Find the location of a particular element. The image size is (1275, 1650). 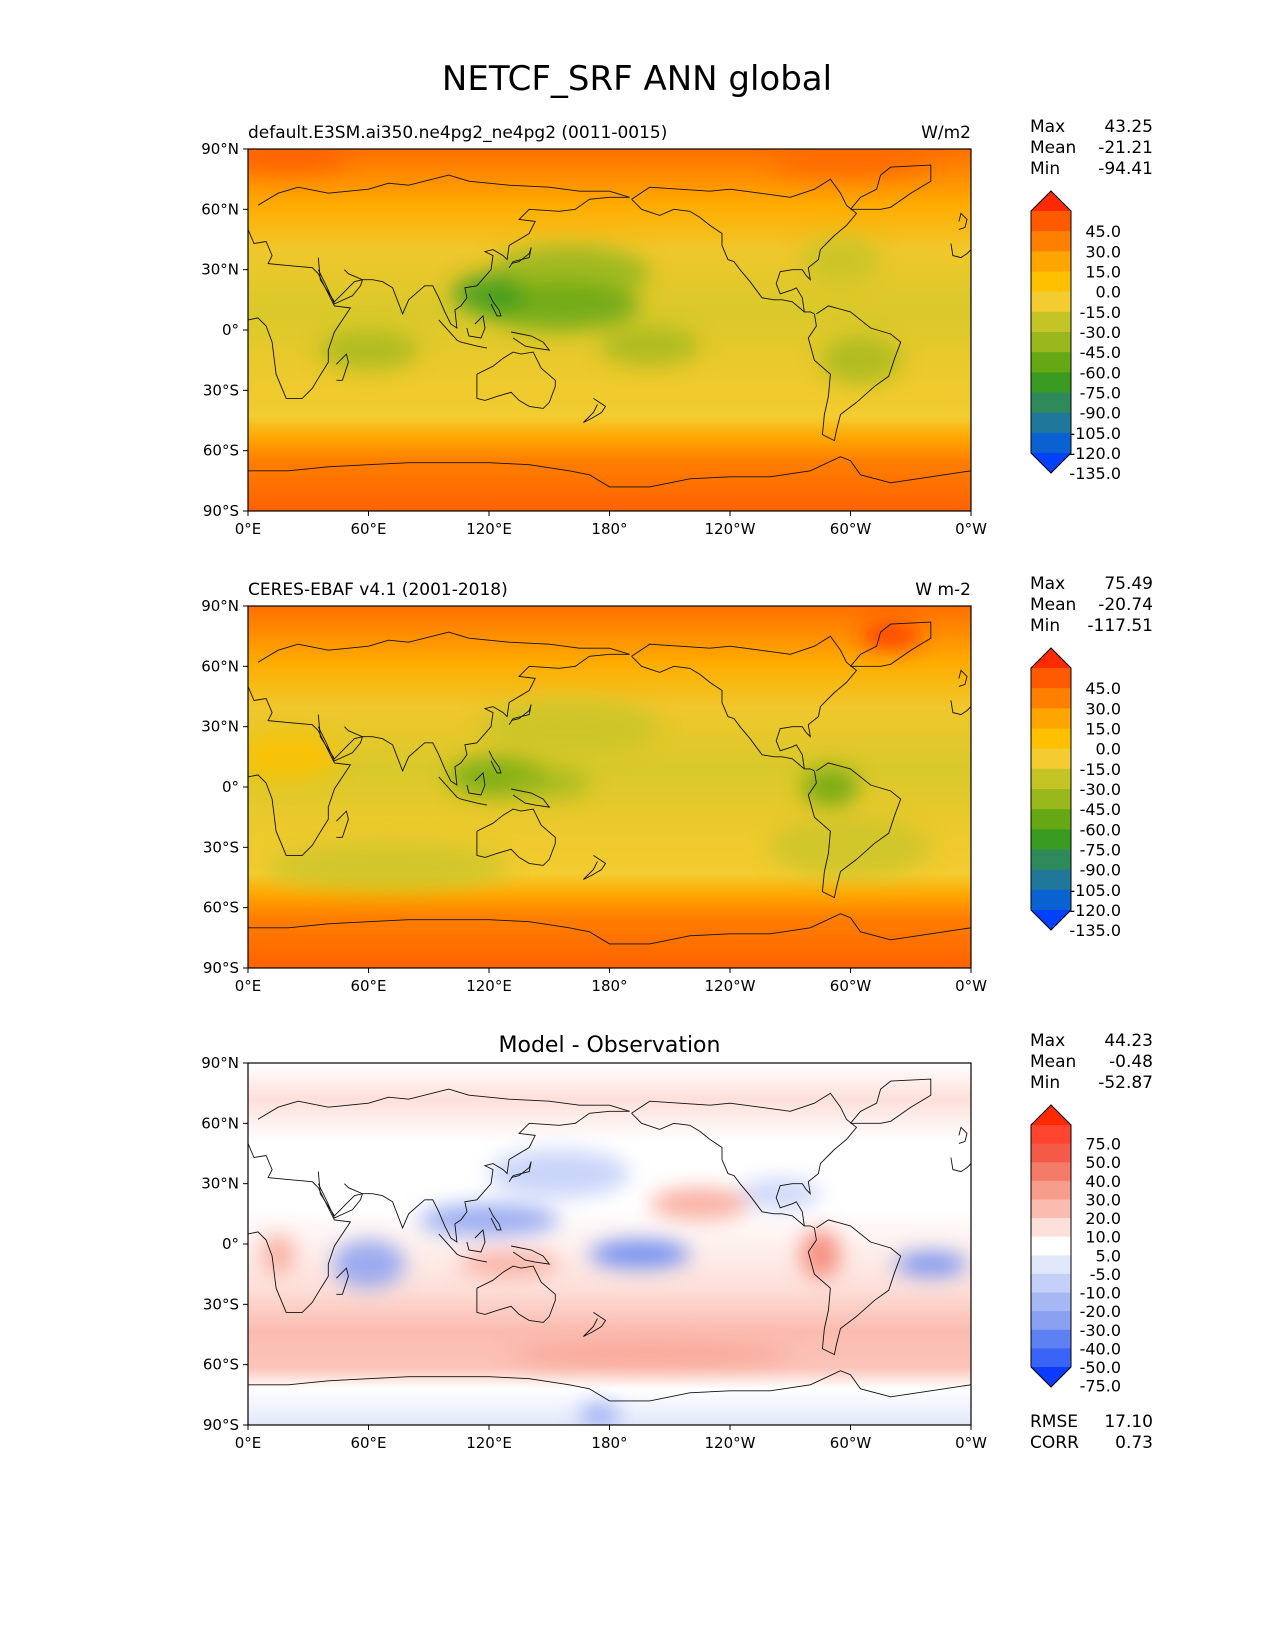

lat-tick-label: 90°S is located at coordinates (221, 511).